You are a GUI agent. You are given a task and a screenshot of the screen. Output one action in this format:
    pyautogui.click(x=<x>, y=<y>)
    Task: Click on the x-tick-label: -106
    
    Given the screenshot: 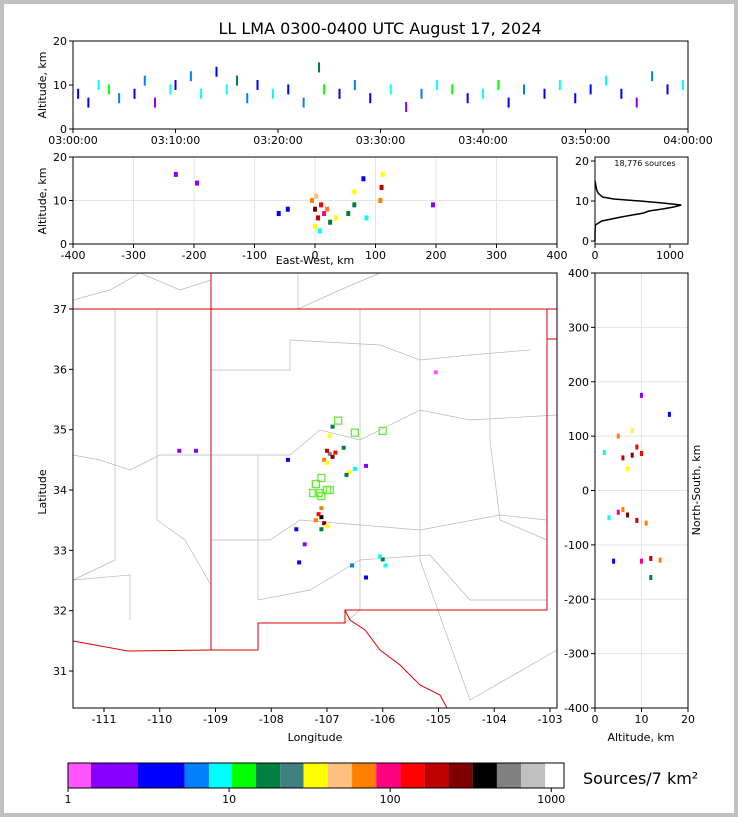 What is the action you would take?
    pyautogui.click(x=382, y=719)
    